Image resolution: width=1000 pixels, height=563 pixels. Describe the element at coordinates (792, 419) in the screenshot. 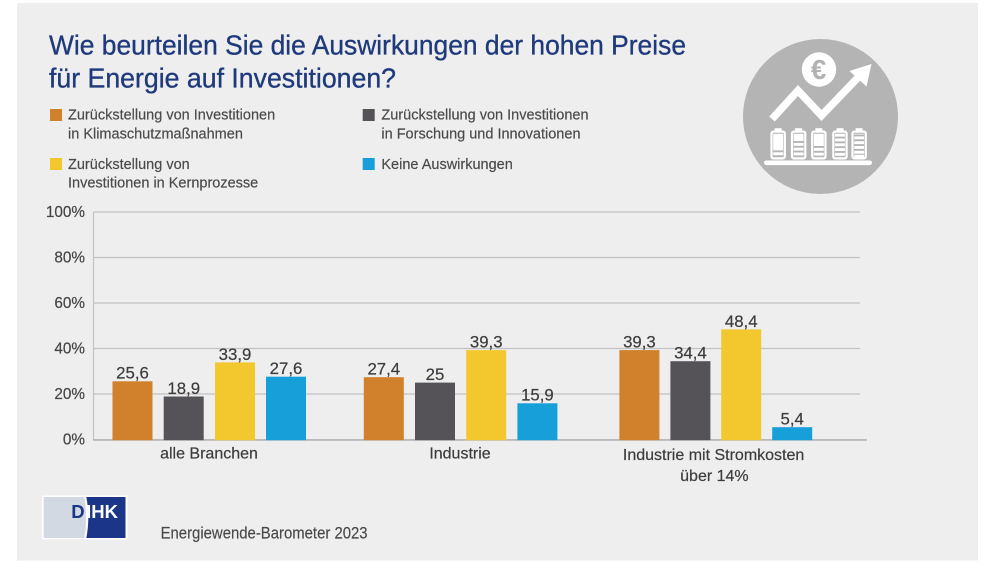

I see `svg-text: 5,4` at that location.